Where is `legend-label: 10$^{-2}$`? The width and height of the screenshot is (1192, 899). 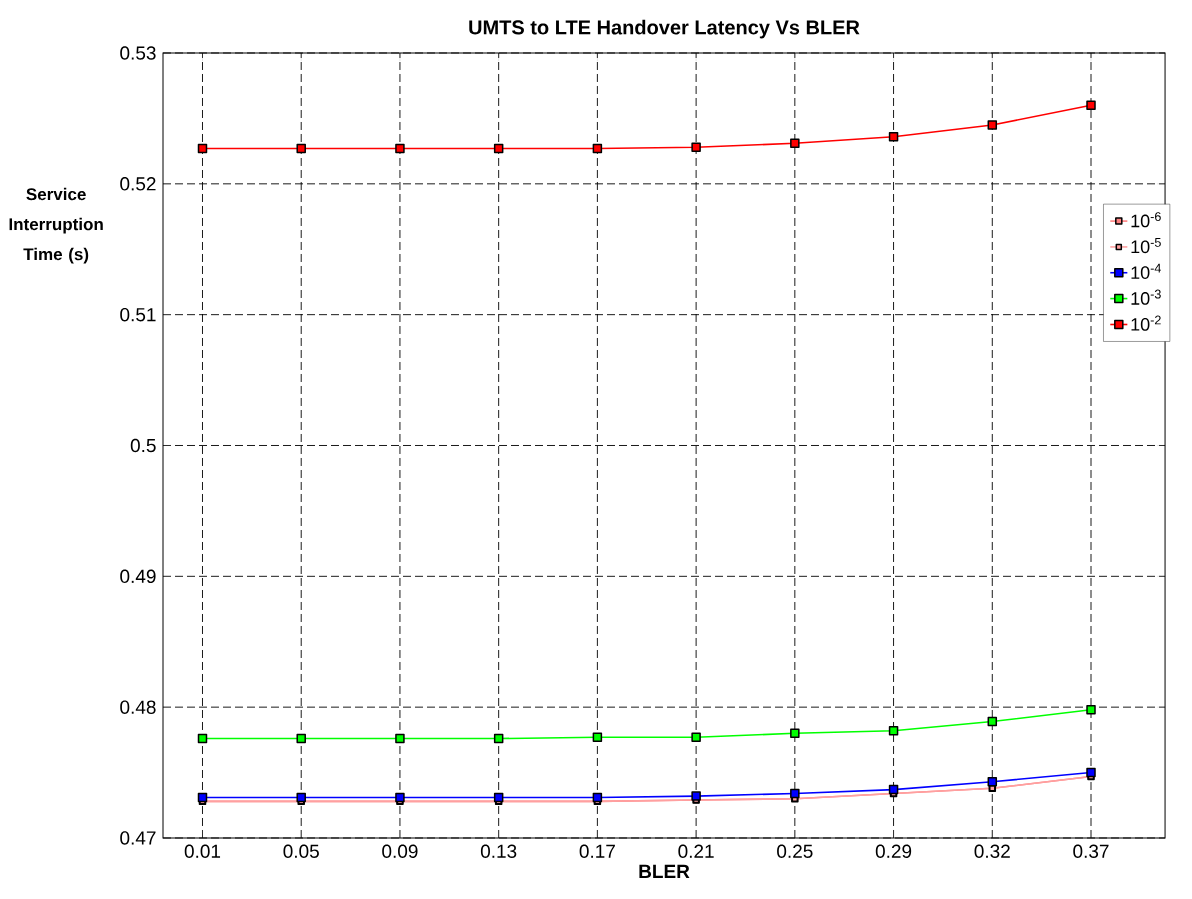 legend-label: 10$^{-2}$ is located at coordinates (1146, 323).